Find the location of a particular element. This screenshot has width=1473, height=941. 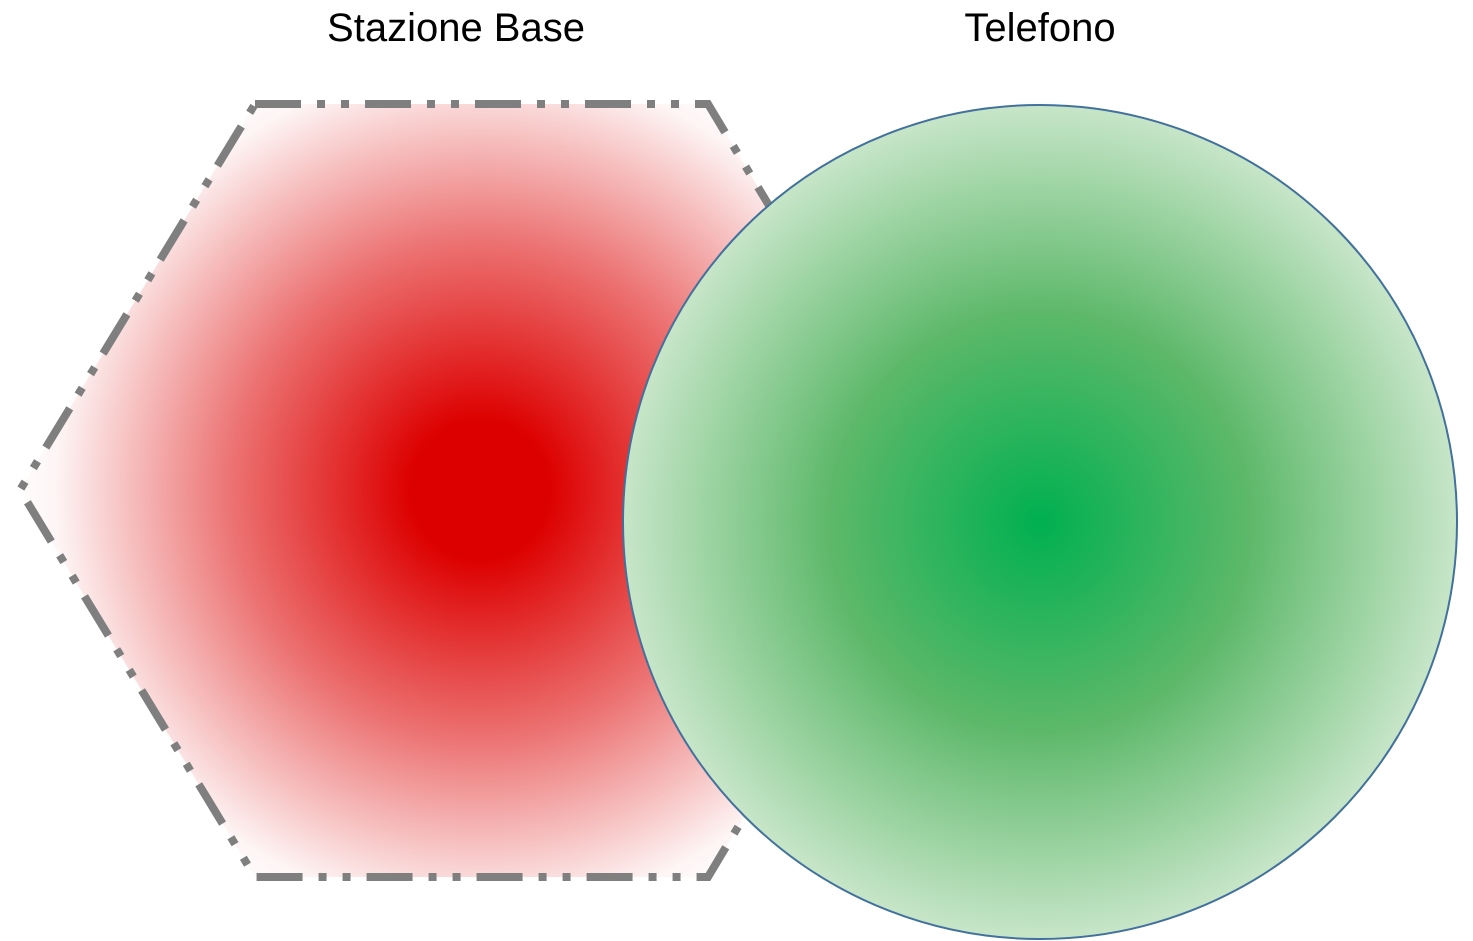

phone-label: Telefono is located at coordinates (1040, 28).